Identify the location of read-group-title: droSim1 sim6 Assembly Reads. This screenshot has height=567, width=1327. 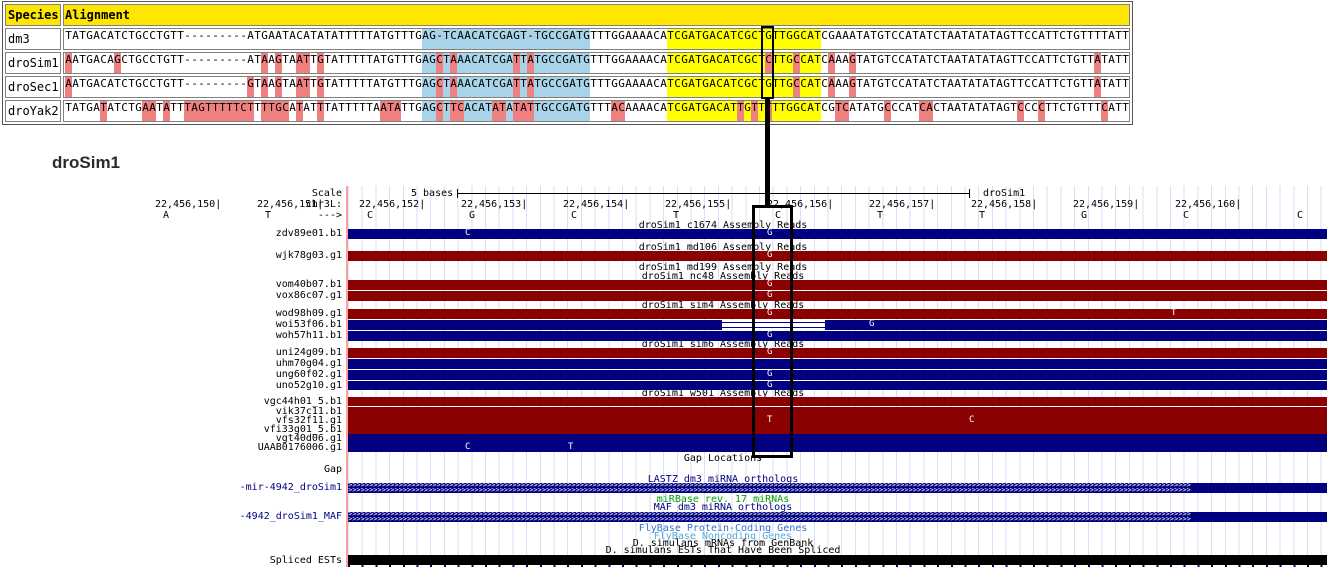
(723, 344).